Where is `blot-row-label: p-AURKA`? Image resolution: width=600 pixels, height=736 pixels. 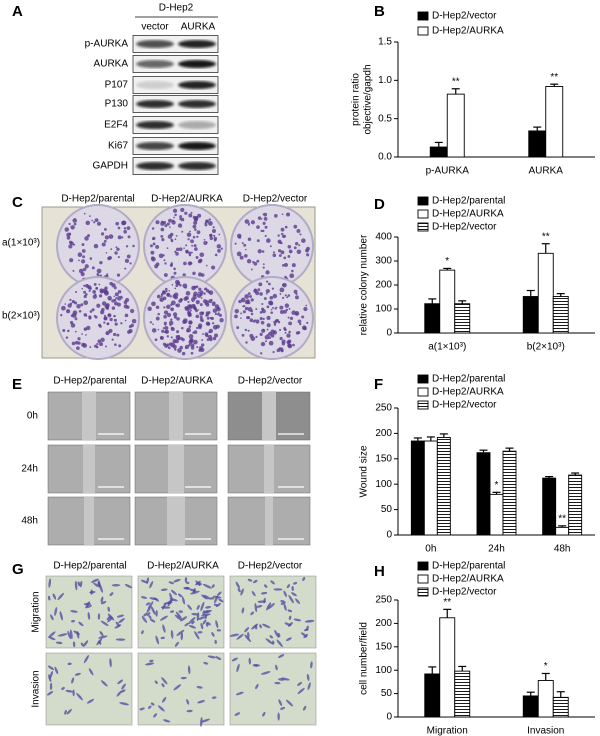 blot-row-label: p-AURKA is located at coordinates (107, 44).